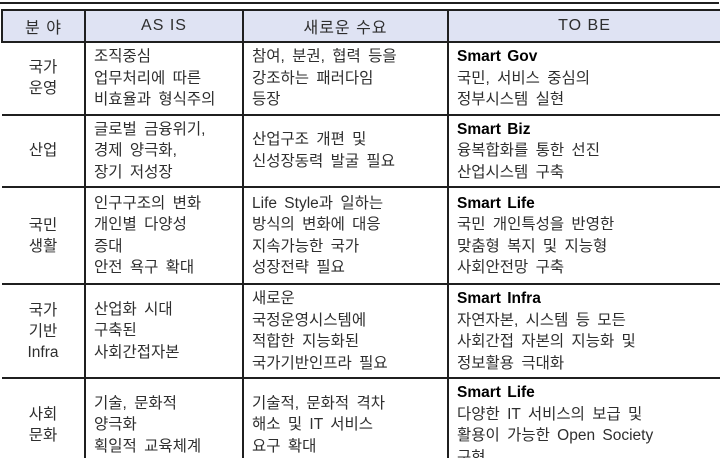 This screenshot has height=458, width=726. What do you see at coordinates (306, 341) in the screenshot?
I see `new-demand-line: 적합한 지능화된` at bounding box center [306, 341].